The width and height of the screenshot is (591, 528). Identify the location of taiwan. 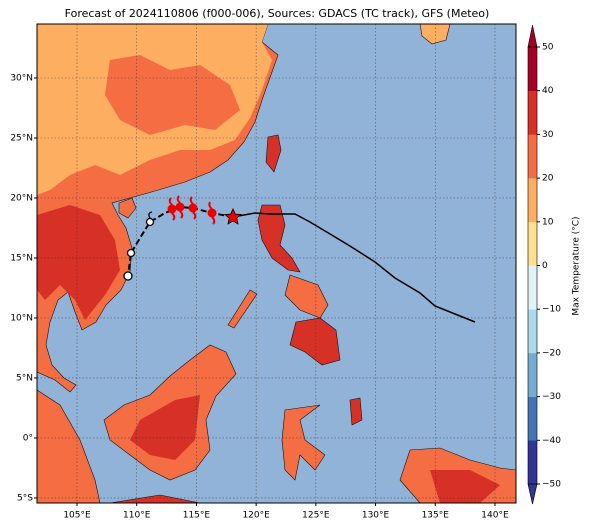
(273, 153).